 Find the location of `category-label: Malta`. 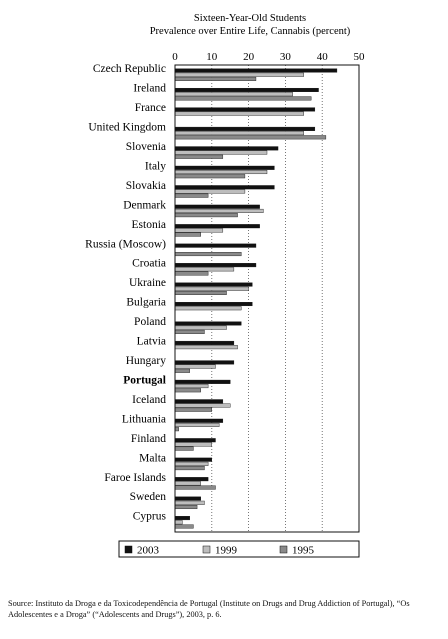

category-label: Malta is located at coordinates (152, 458).